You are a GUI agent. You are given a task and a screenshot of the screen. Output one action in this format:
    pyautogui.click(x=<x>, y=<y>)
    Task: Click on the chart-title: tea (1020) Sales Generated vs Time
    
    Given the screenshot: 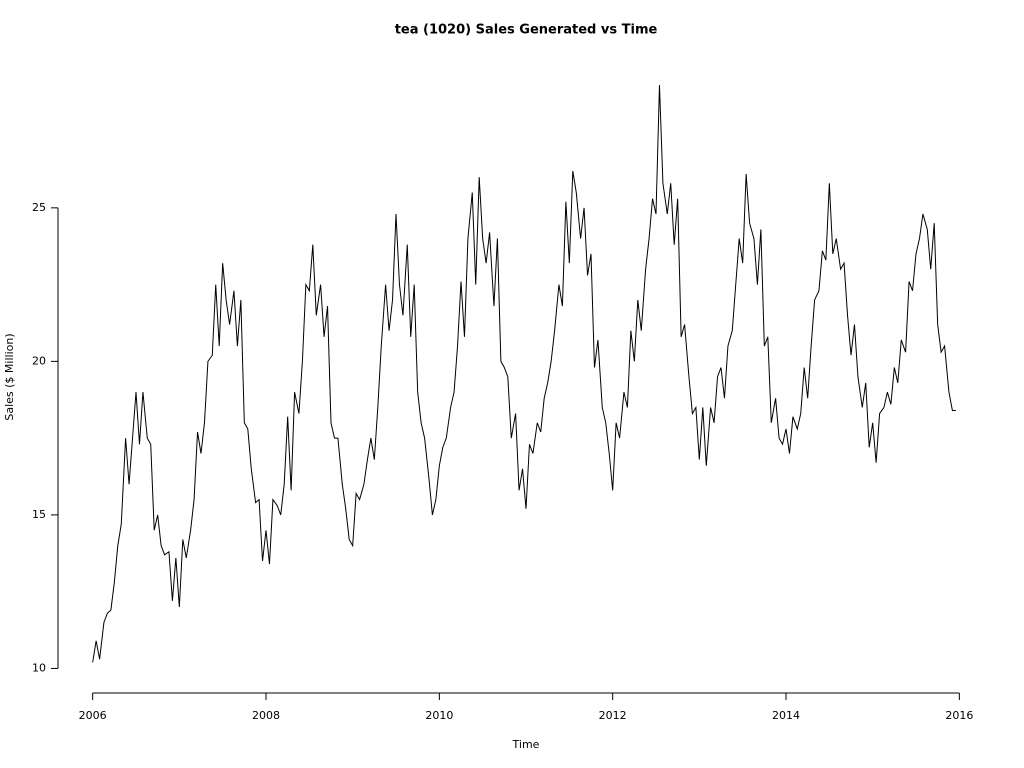 What is the action you would take?
    pyautogui.click(x=526, y=30)
    